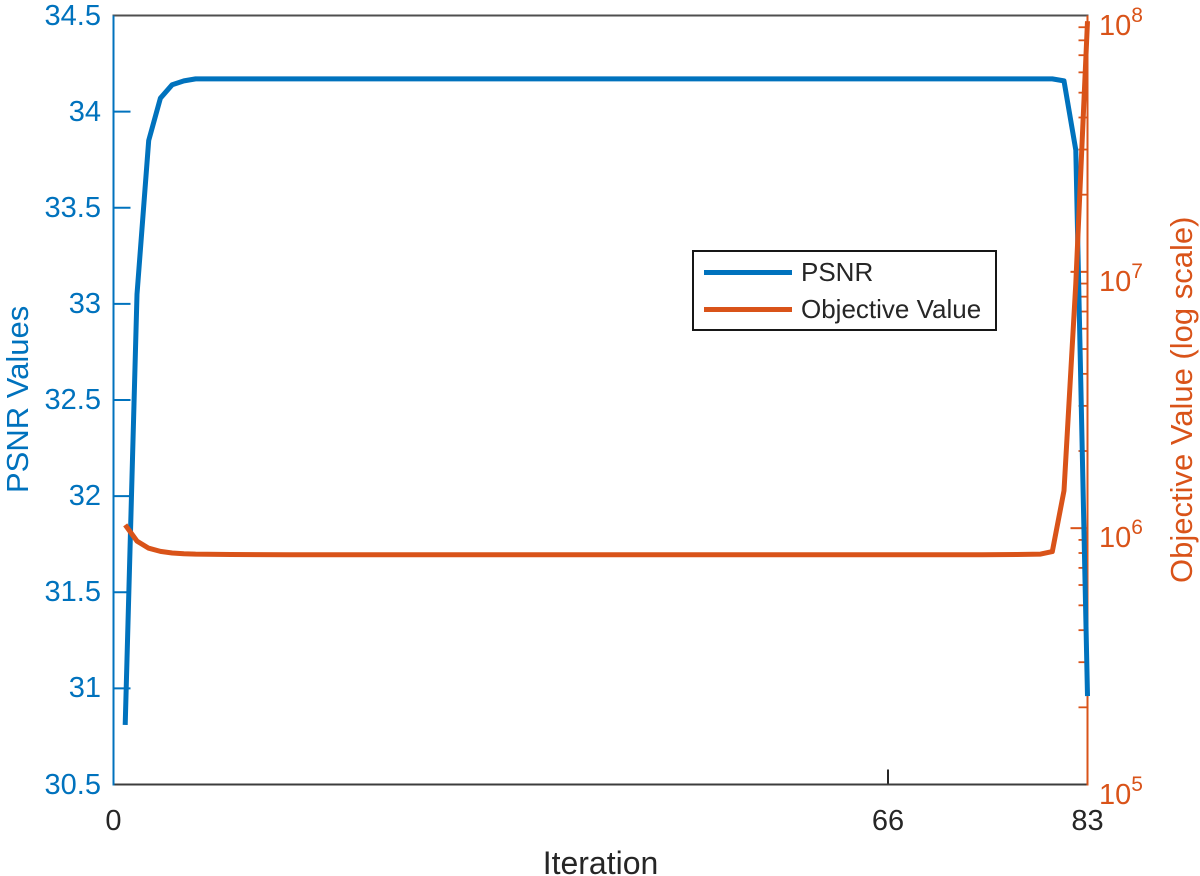 The image size is (1200, 876). Describe the element at coordinates (1121, 22) in the screenshot. I see `y-right-tick-label-1e8: 10⁸` at that location.